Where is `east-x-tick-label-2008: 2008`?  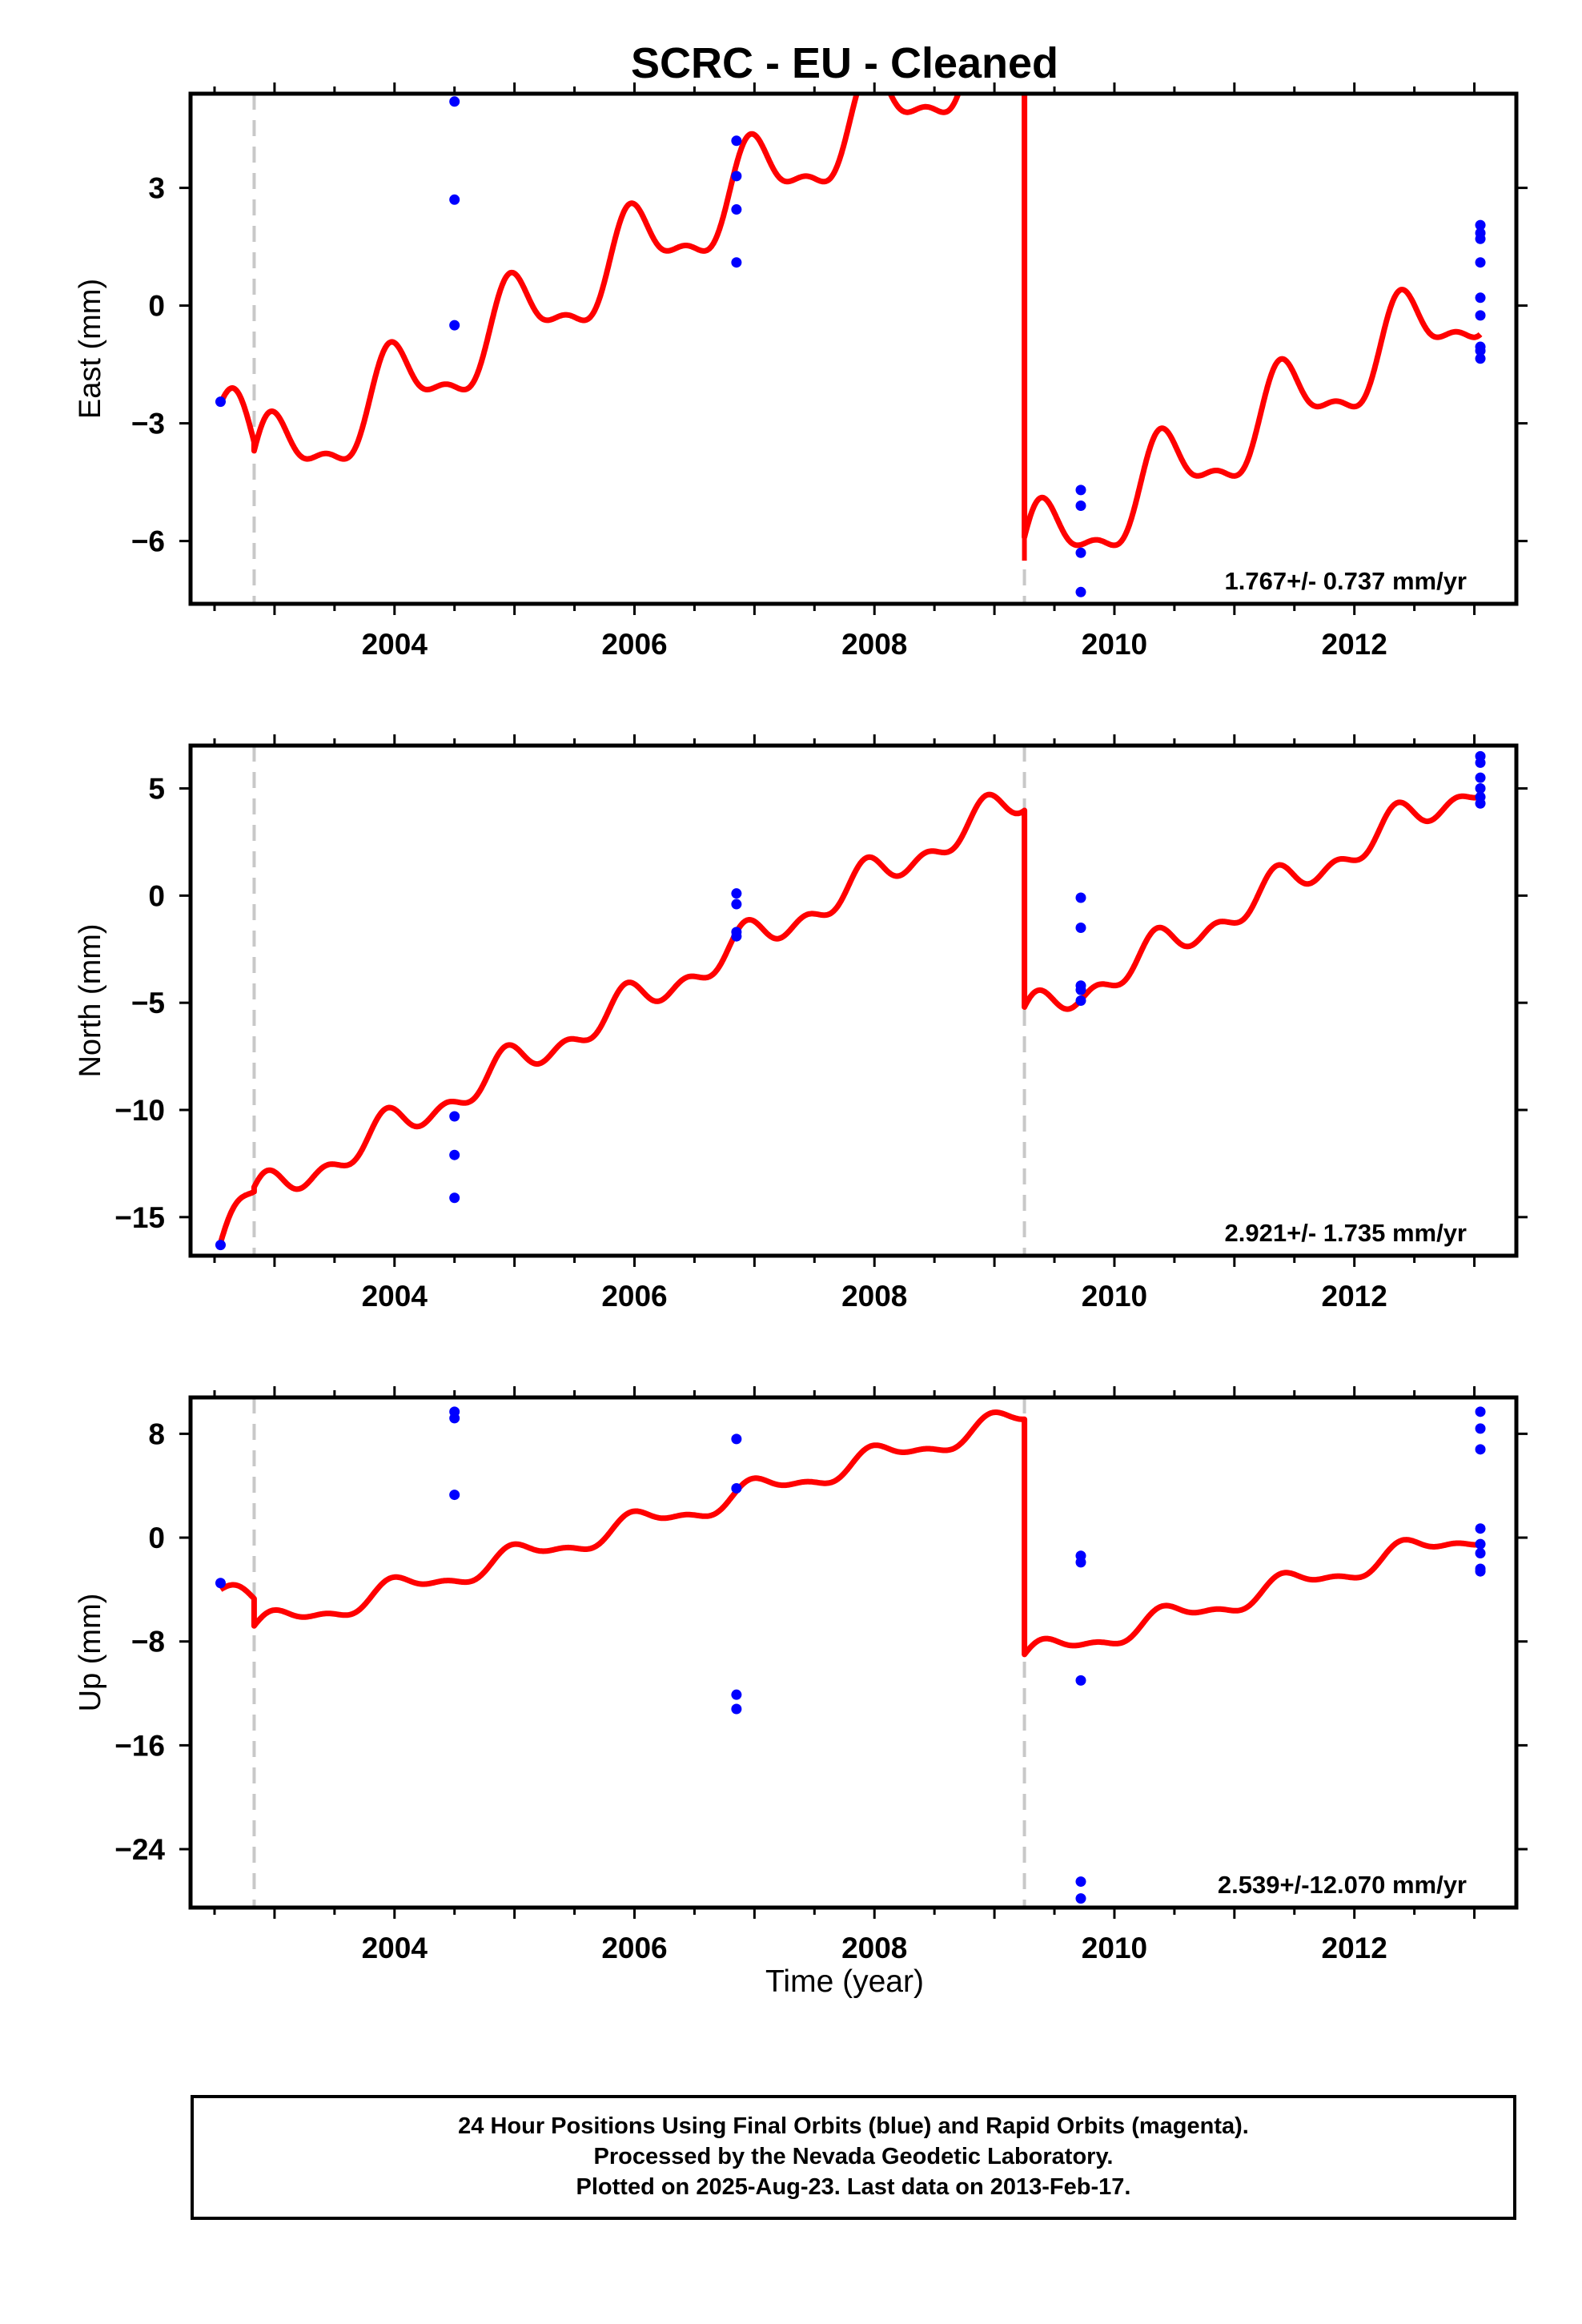 east-x-tick-label-2008: 2008 is located at coordinates (874, 644).